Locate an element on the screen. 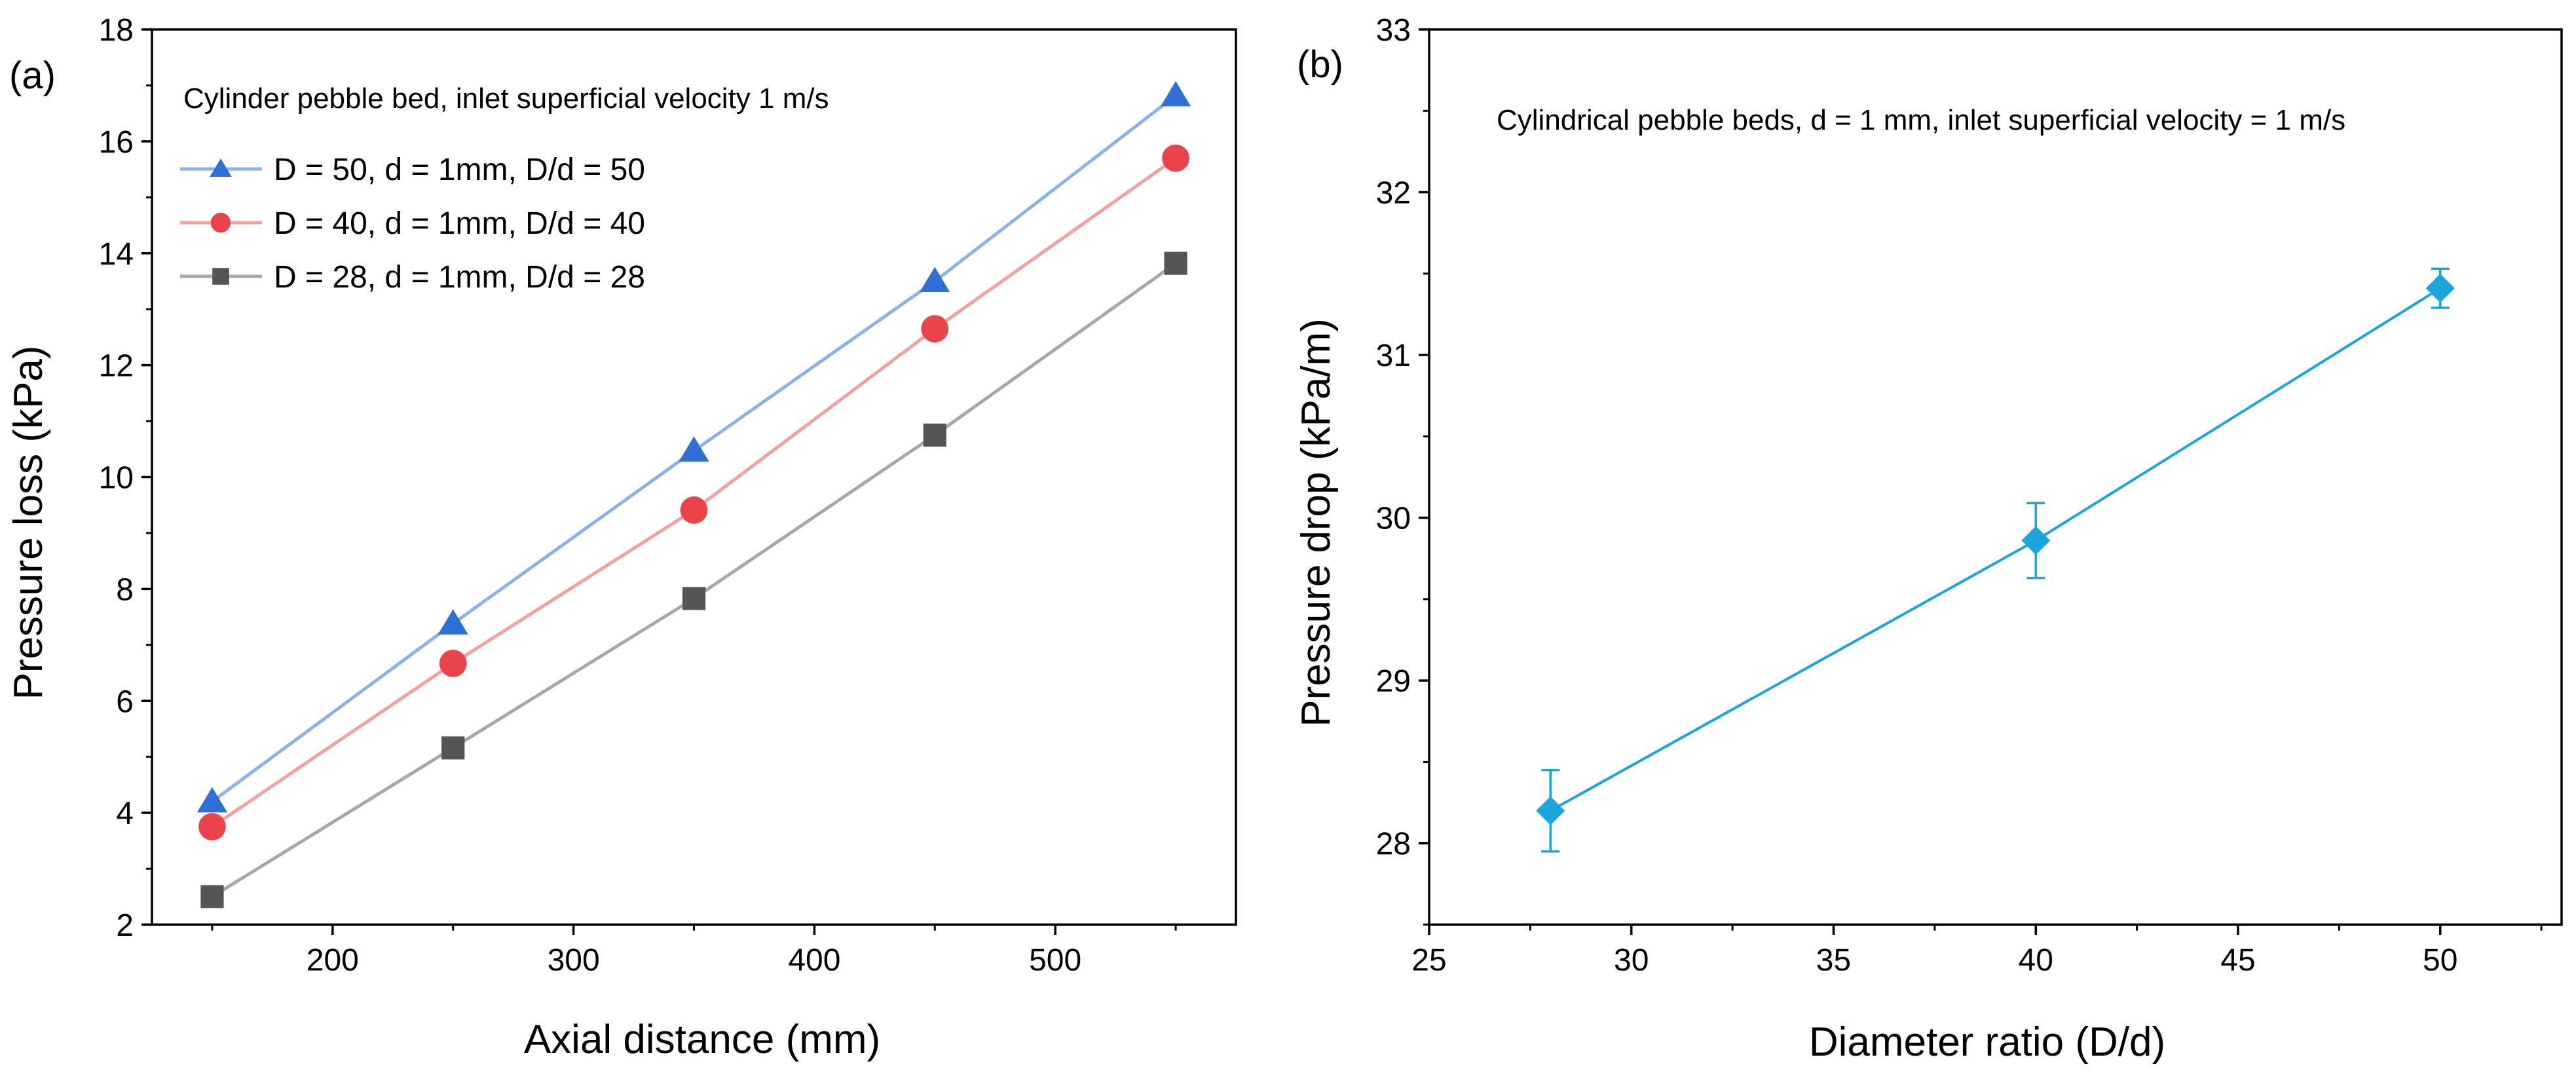 The image size is (2576, 1072). panel-a-y-tick-label: 10 is located at coordinates (116, 479).